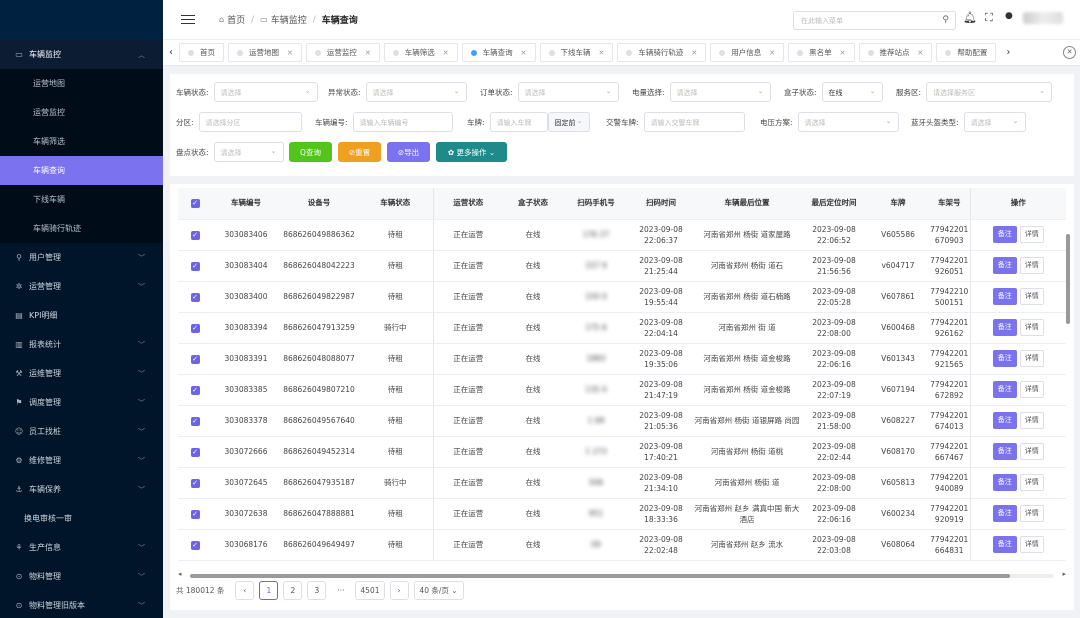  Describe the element at coordinates (989, 92) in the screenshot. I see `service-area-select: 请选择服务区 ⌄` at that location.